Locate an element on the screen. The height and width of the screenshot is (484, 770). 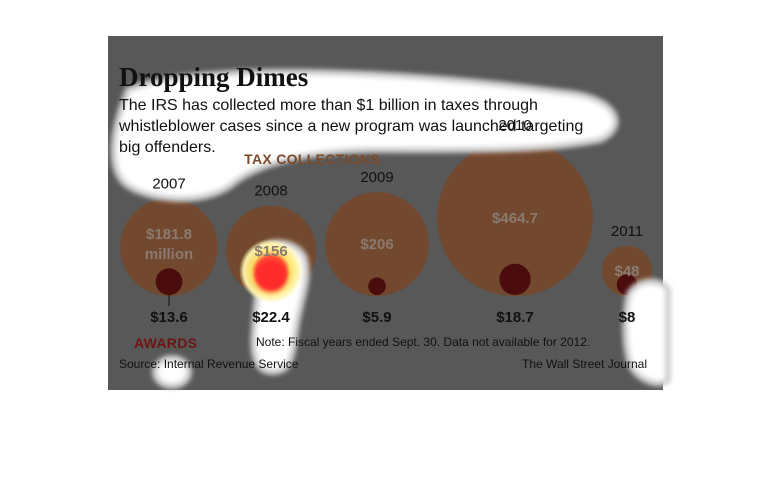
subtitle-line-3: big offenders. is located at coordinates (167, 147).